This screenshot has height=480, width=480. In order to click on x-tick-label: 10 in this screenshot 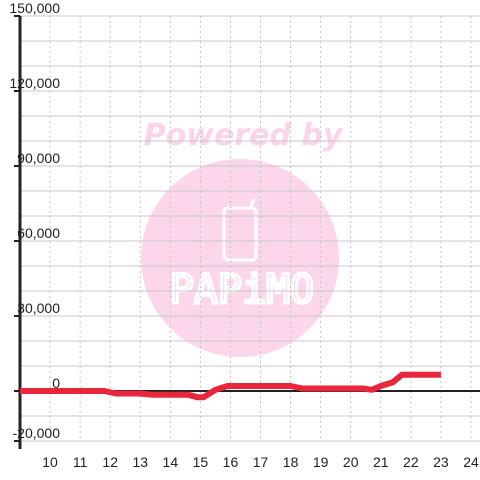, I will do `click(50, 462)`.